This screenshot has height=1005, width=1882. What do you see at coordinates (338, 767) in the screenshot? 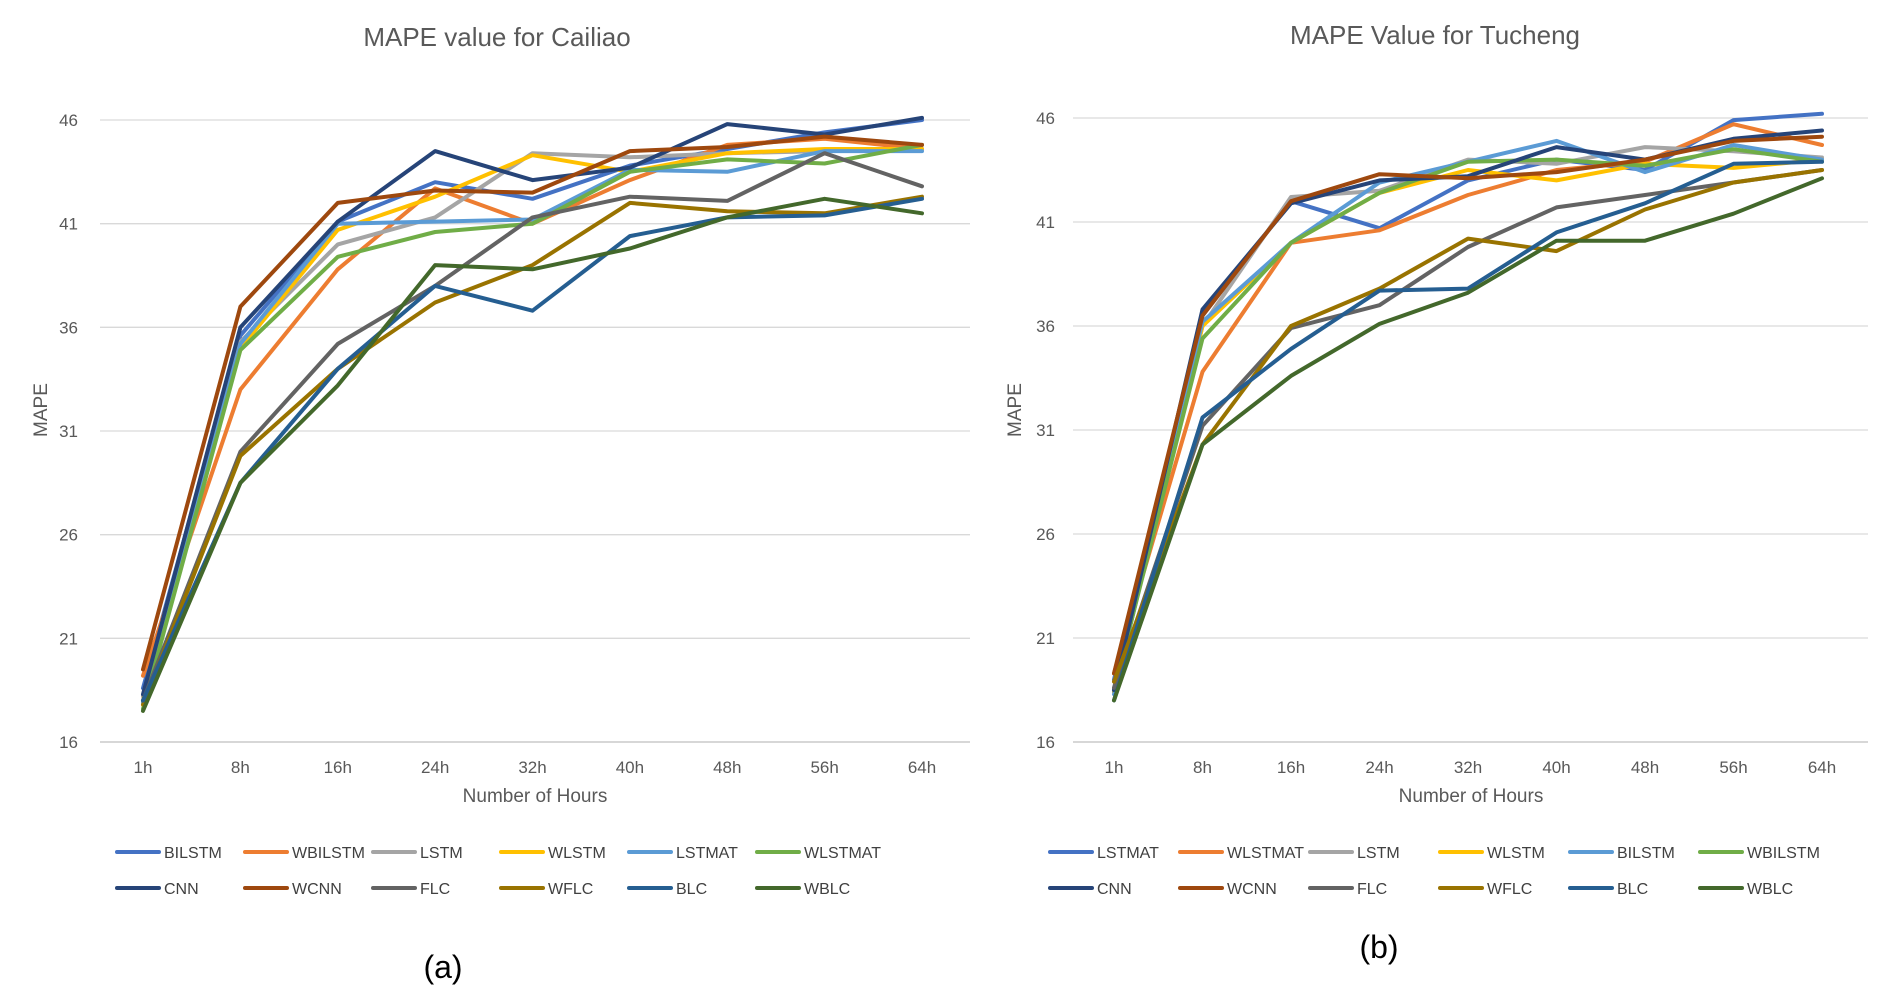
I see `x-tick-label: 16h` at bounding box center [338, 767].